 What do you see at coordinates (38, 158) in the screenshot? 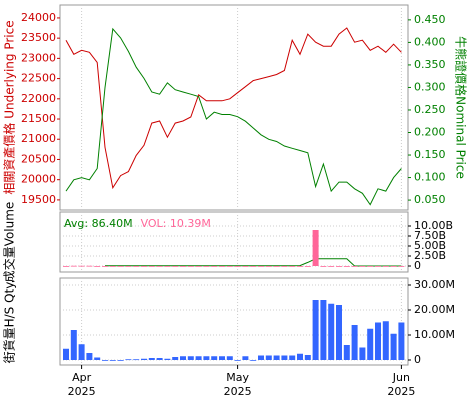
I see `y-tick-label: 20500` at bounding box center [38, 158].